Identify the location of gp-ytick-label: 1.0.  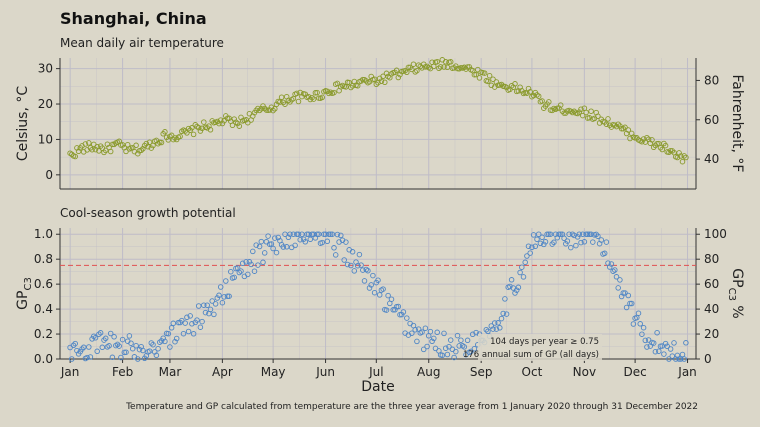
(43, 234).